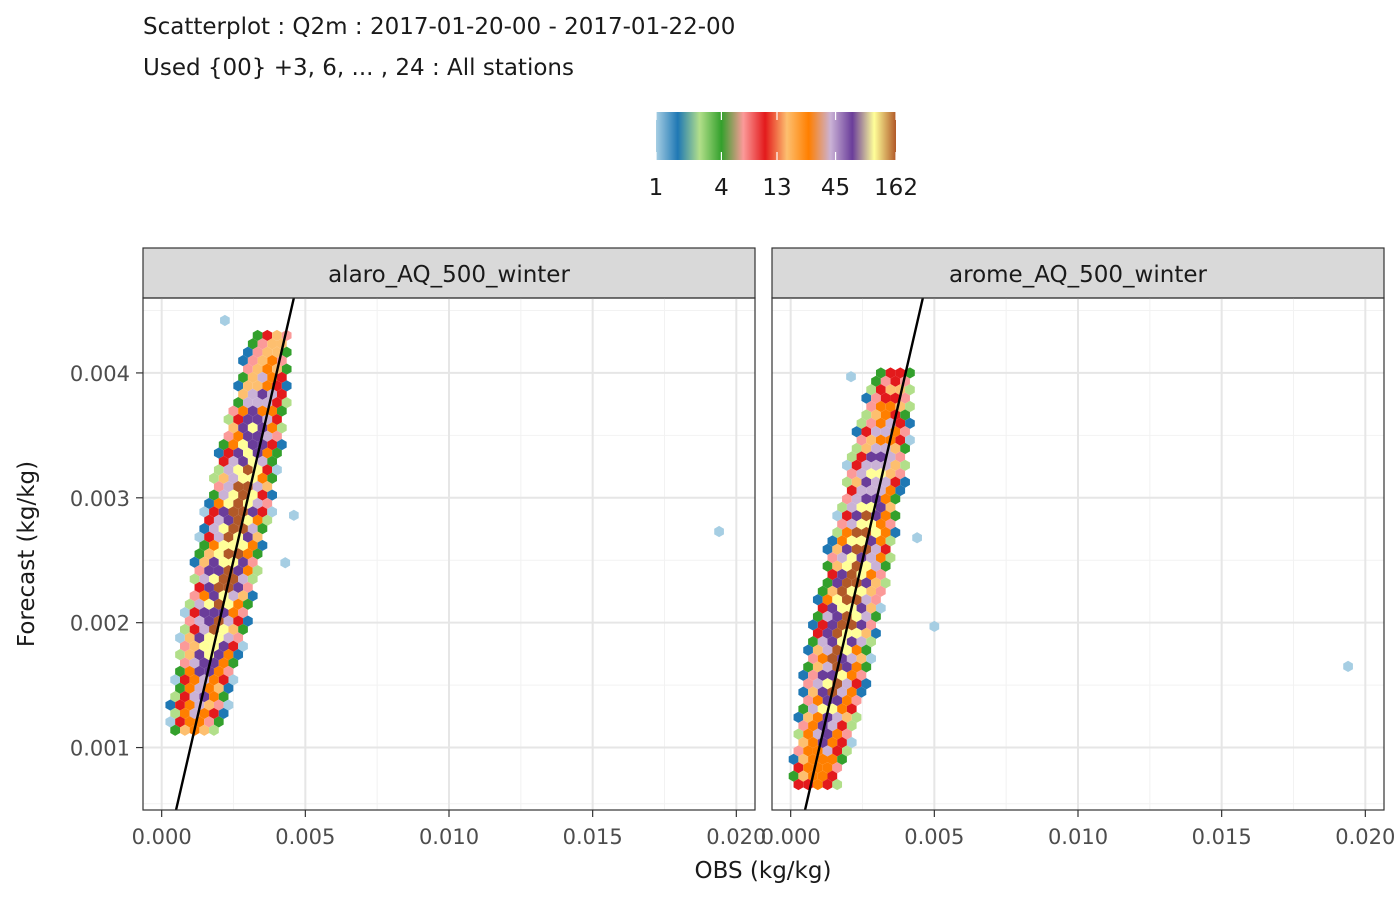  I want to click on facet-label: alaro_AQ_500_winter, so click(449, 275).